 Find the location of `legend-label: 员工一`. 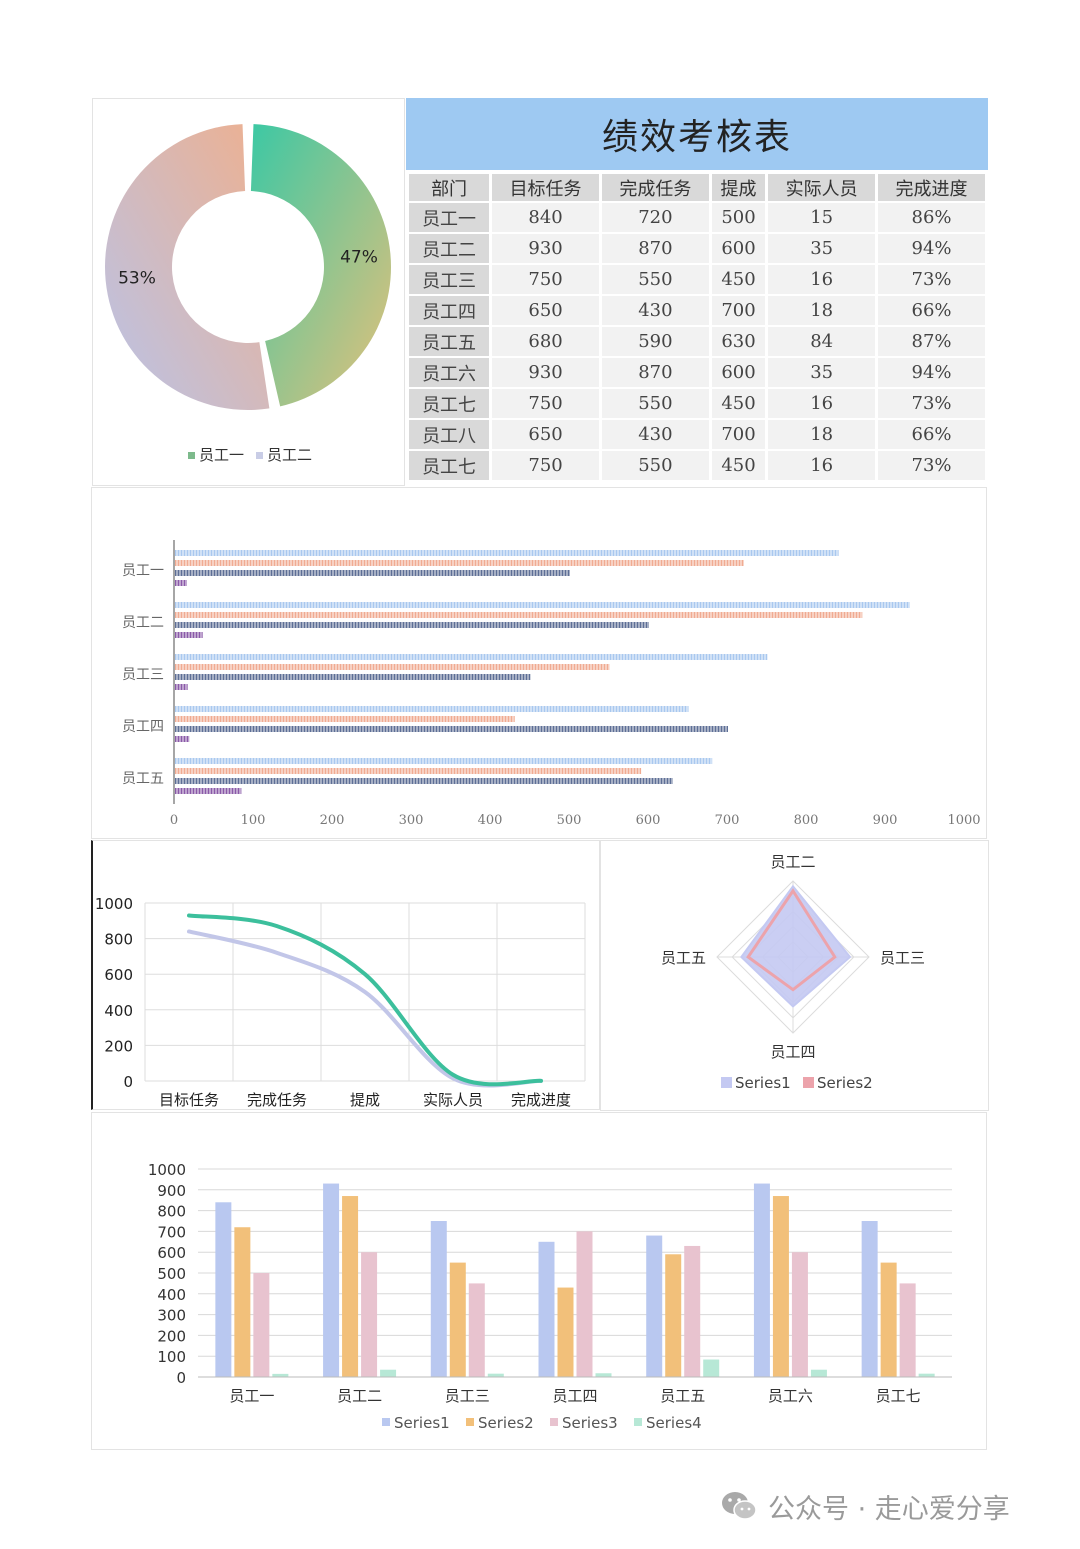

legend-label: 员工一 is located at coordinates (221, 455).